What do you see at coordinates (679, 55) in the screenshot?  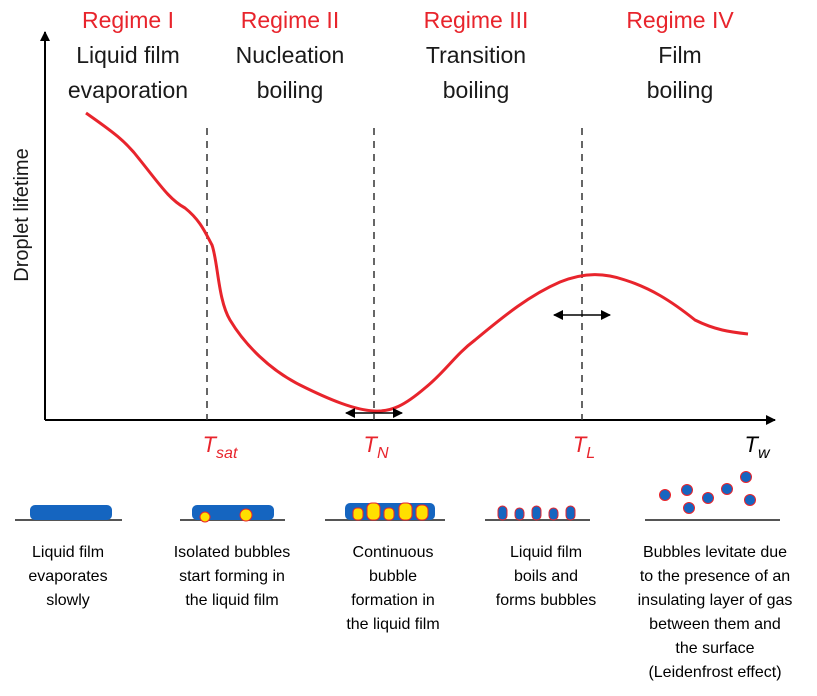 I see `regime-description: Film` at bounding box center [679, 55].